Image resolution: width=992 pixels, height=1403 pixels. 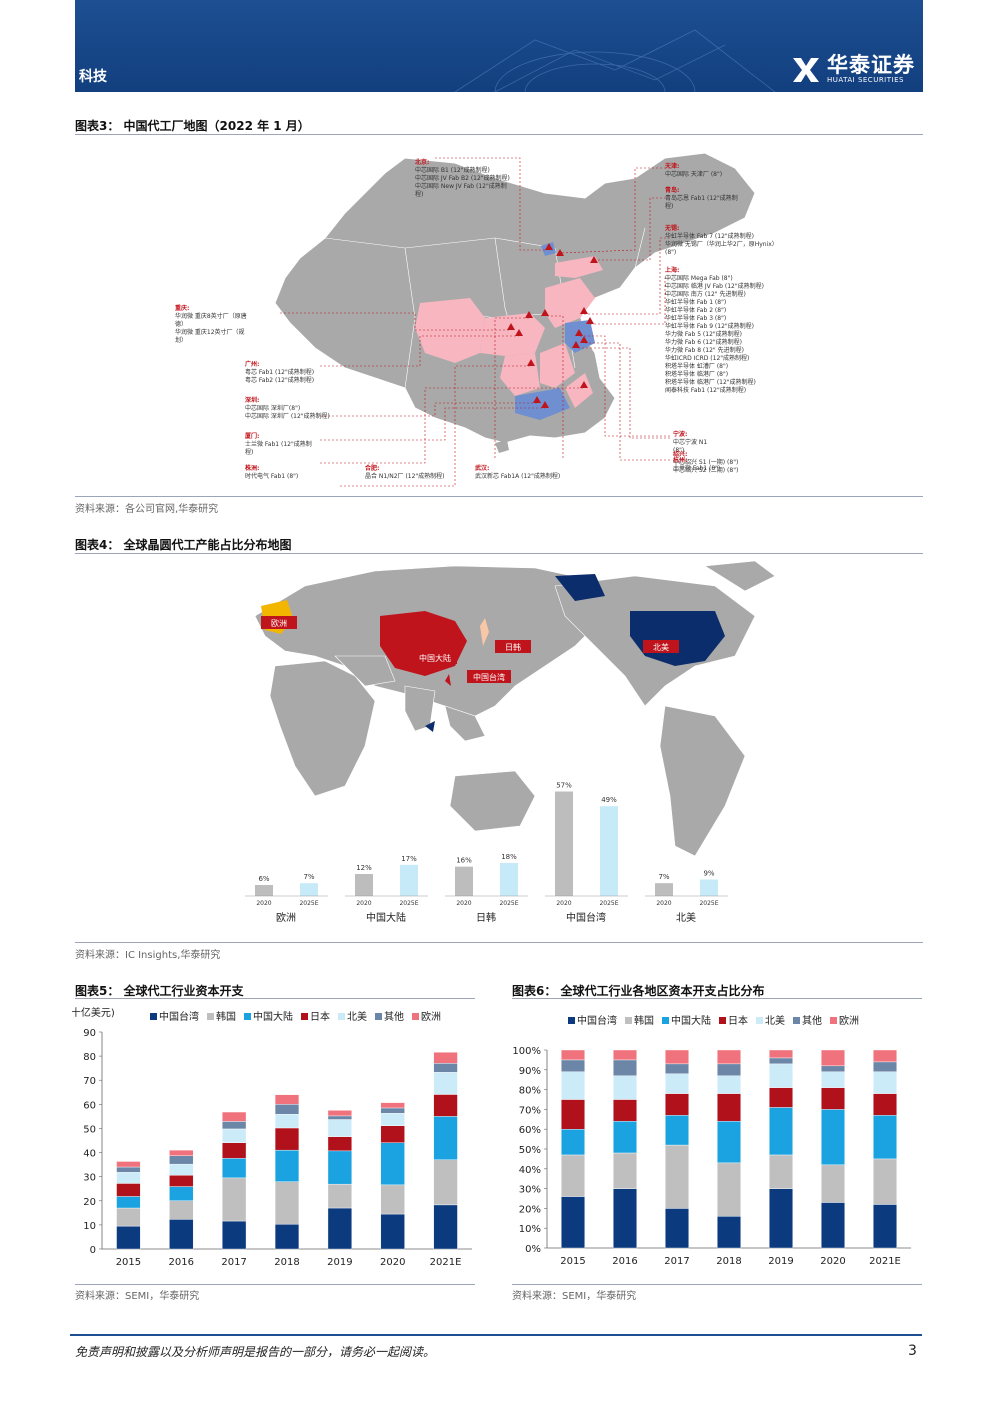 I want to click on label-guangzhou: 广州: 粤芯 Fab1 (12"成熟制程) 粤芯 Fab2 (12"成熟制程), so click(x=279, y=372).